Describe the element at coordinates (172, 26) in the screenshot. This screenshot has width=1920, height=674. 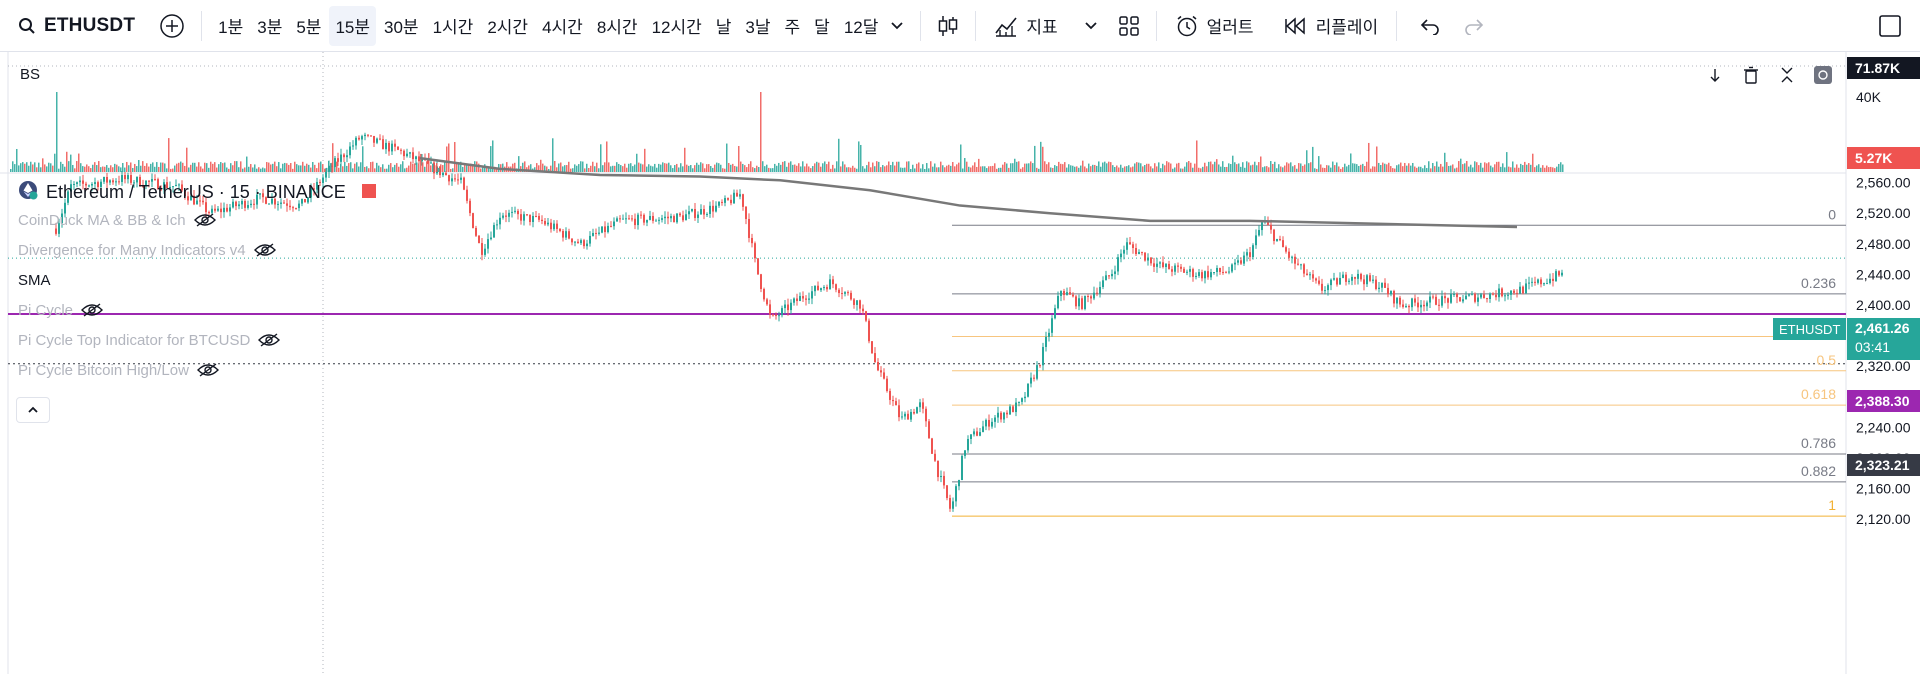
I see `compare-symbol-button` at that location.